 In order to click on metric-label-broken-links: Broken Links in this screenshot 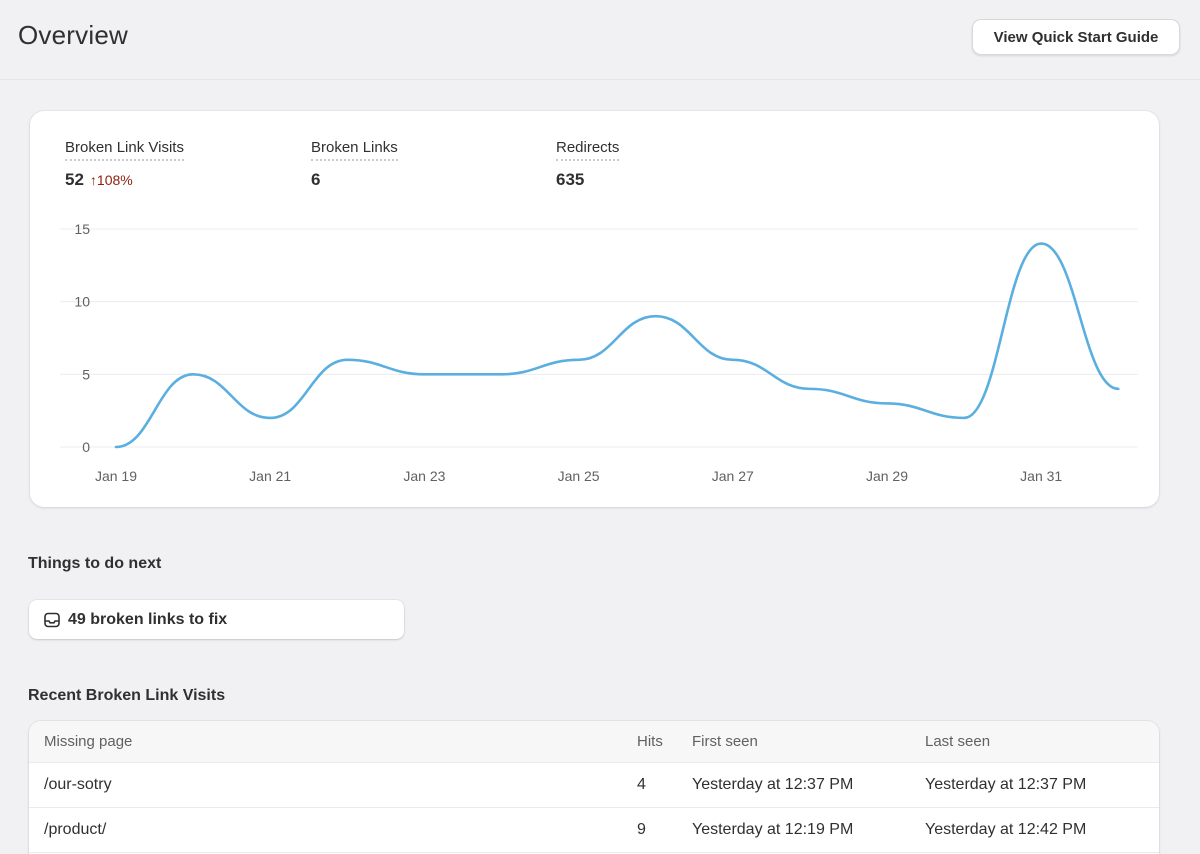, I will do `click(354, 150)`.